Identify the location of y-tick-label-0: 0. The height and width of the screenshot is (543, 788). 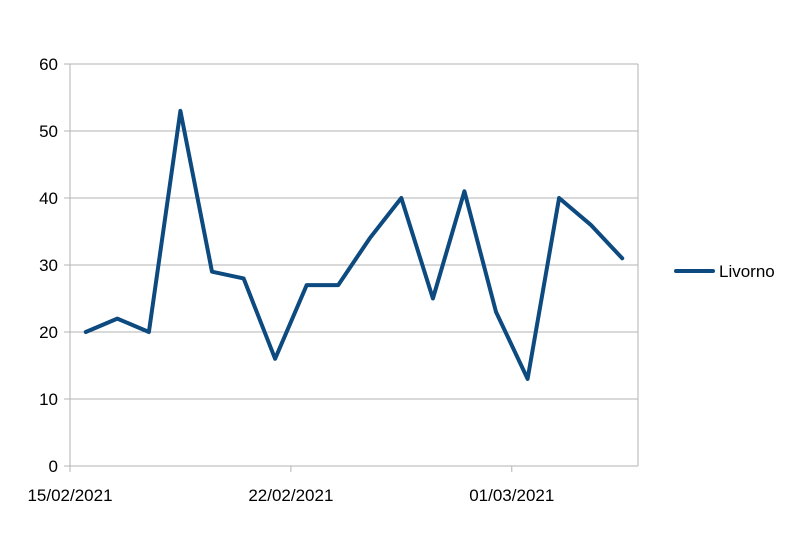
(53, 466).